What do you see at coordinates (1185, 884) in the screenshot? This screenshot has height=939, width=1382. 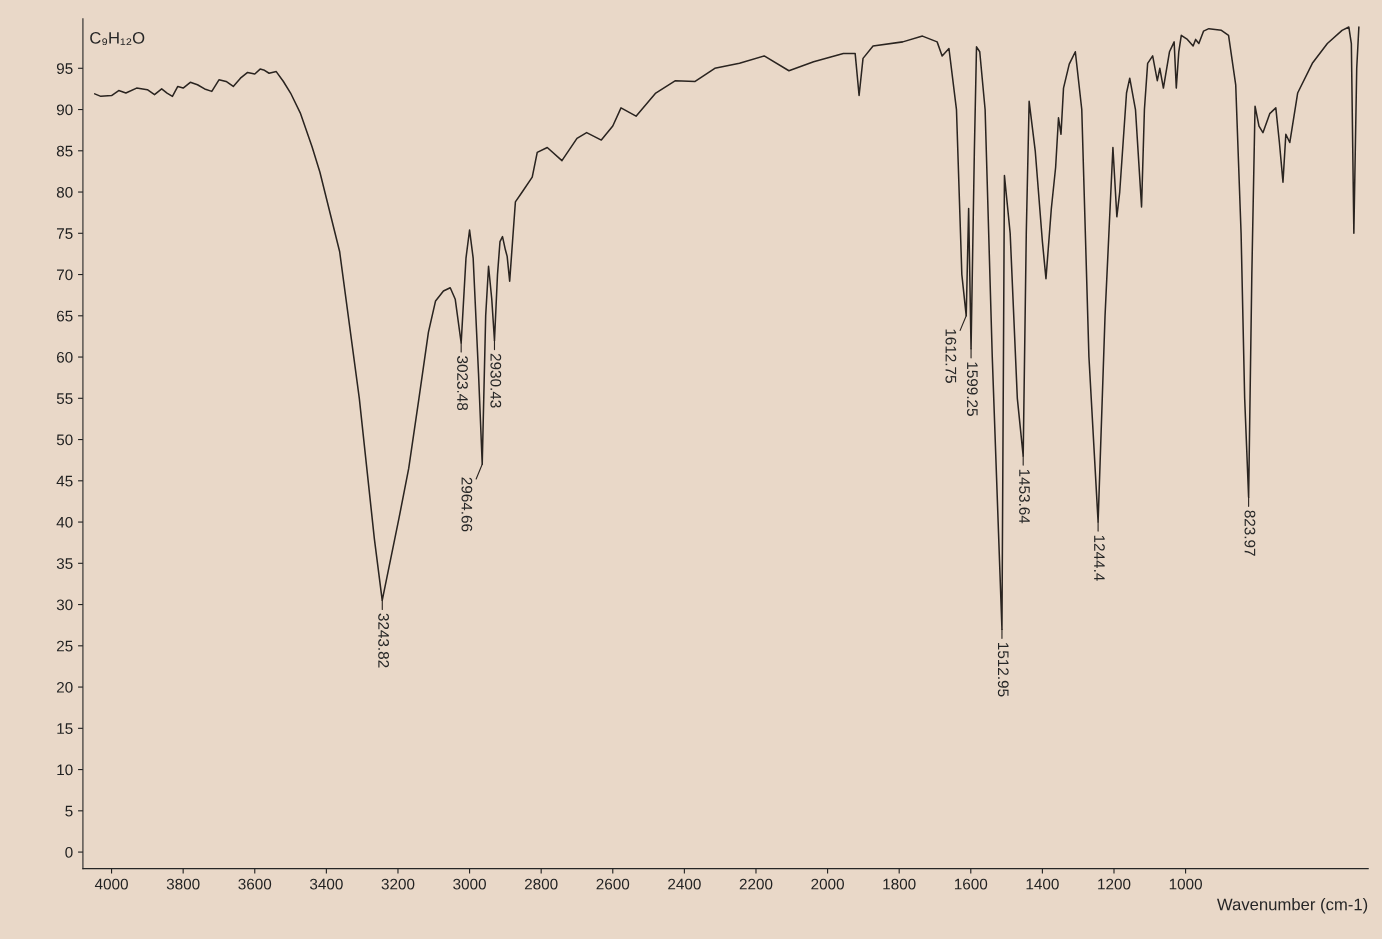 I see `x-tick-label: 1000` at bounding box center [1185, 884].